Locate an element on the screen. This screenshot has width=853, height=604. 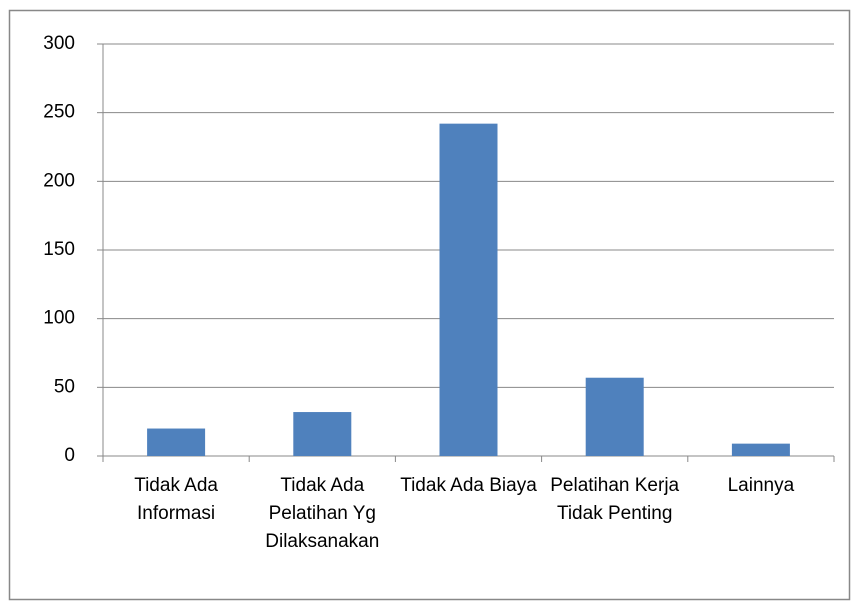
y-tick-label: 300 is located at coordinates (59, 43).